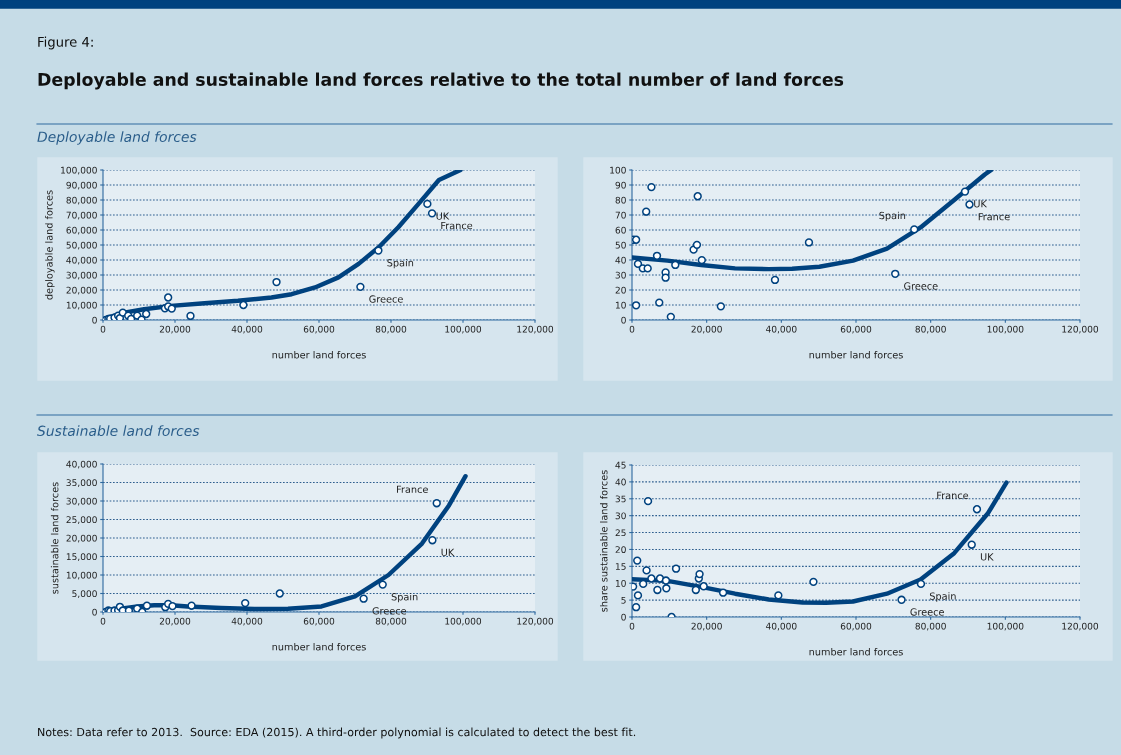  What do you see at coordinates (117, 138) in the screenshot?
I see `chart-subtitle: Deployable land forces` at bounding box center [117, 138].